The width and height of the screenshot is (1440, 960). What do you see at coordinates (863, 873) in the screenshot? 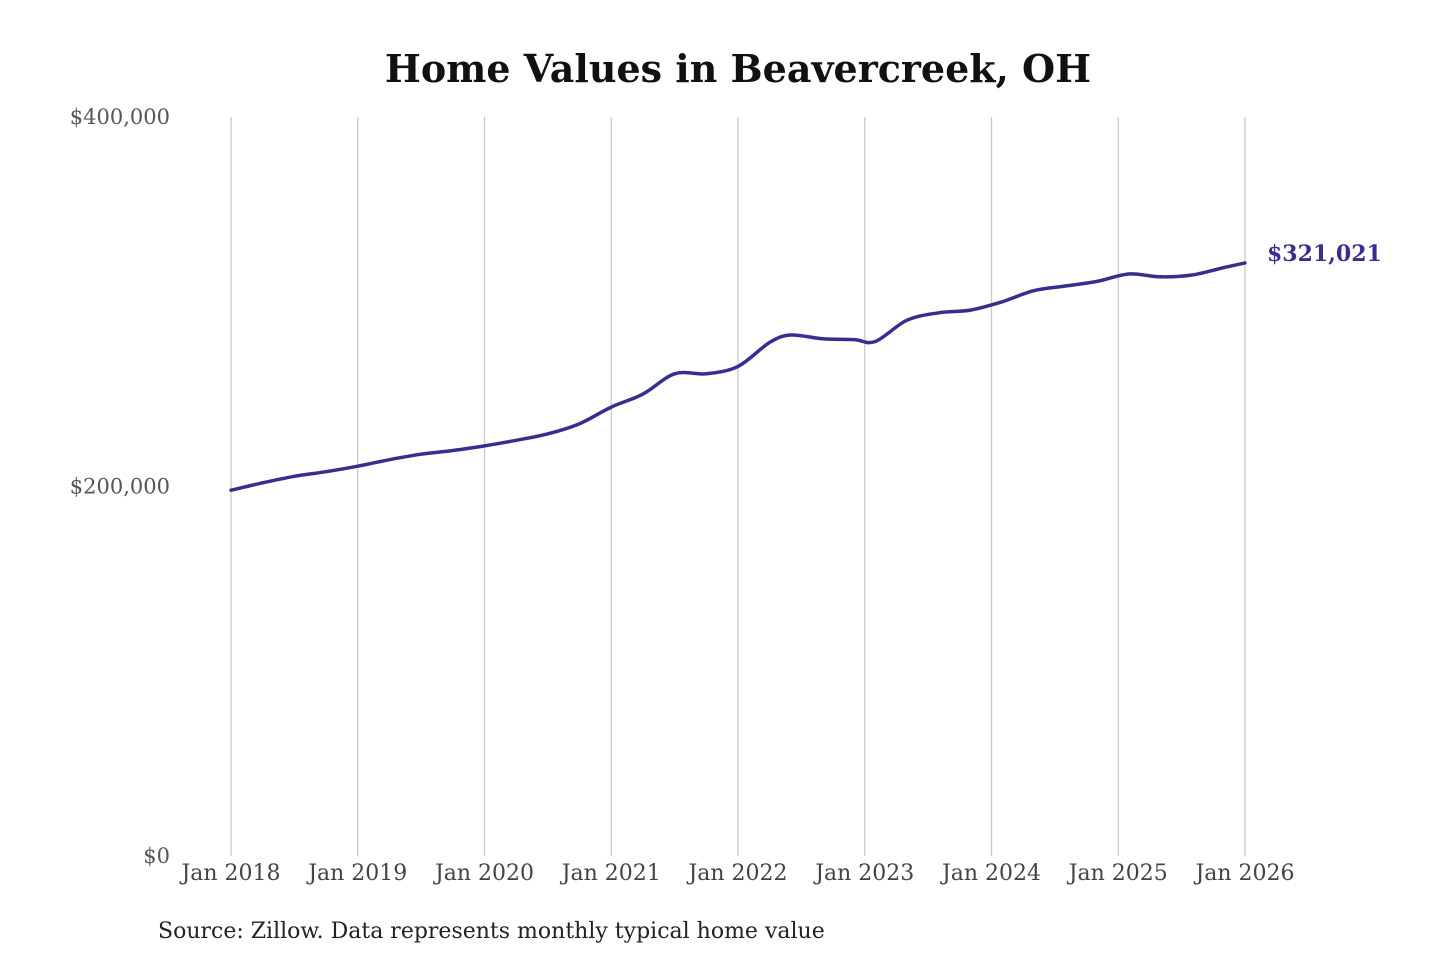
I see `x-tick-label: Jan 2023` at bounding box center [863, 873].